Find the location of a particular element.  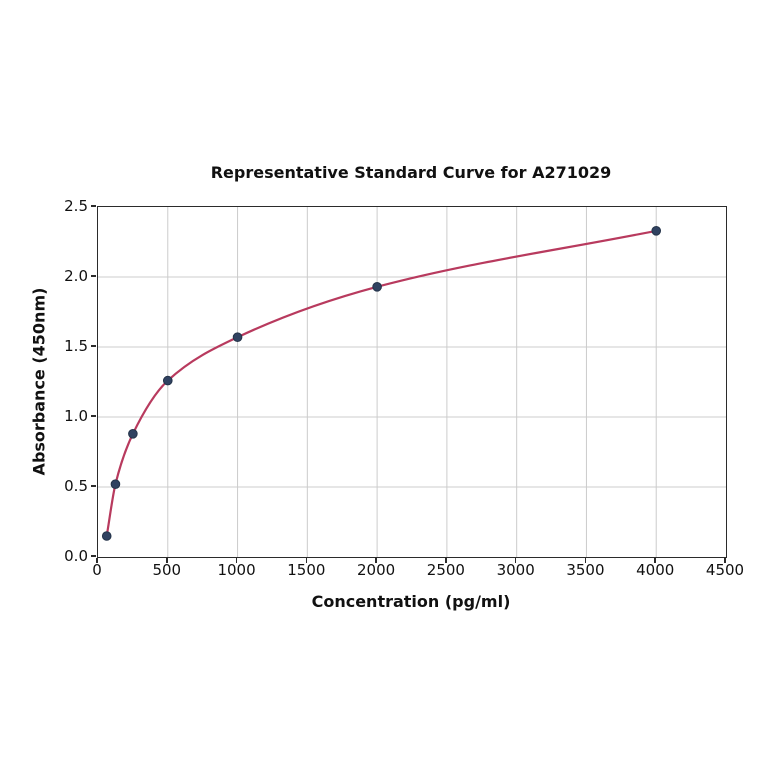

x-axis-title: Concentration (pg/ml) is located at coordinates (411, 601).